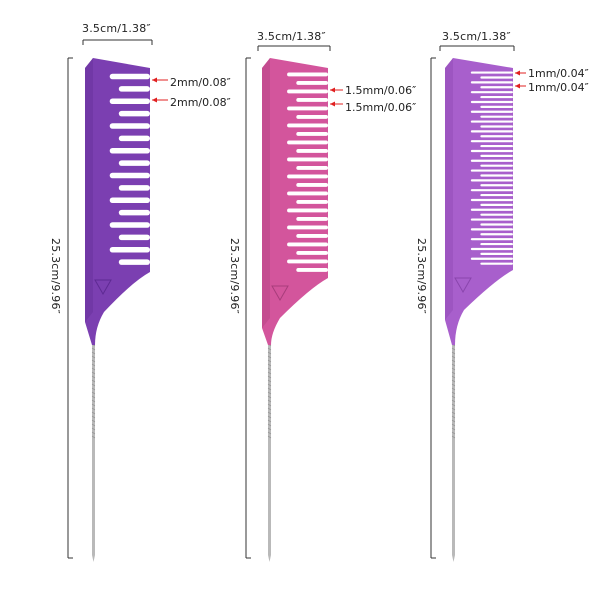 This screenshot has width=600, height=600. Describe the element at coordinates (234, 276) in the screenshot. I see `comb-2-length-label: 25.3cm/9.96″` at that location.